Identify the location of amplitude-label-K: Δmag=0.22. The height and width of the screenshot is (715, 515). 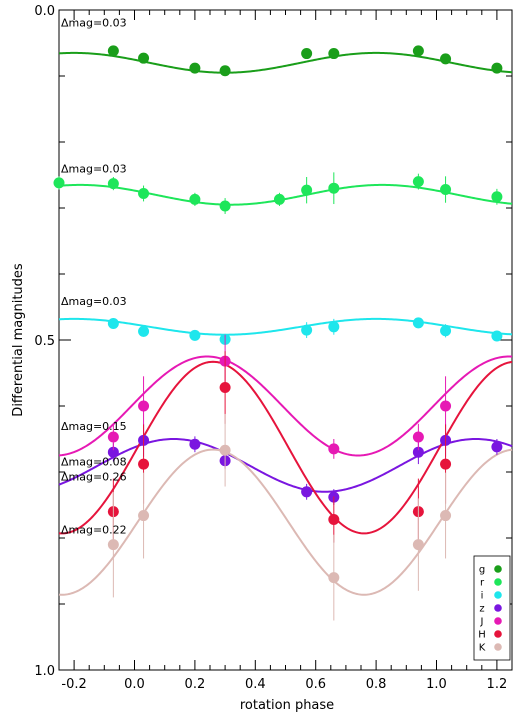
(94, 529).